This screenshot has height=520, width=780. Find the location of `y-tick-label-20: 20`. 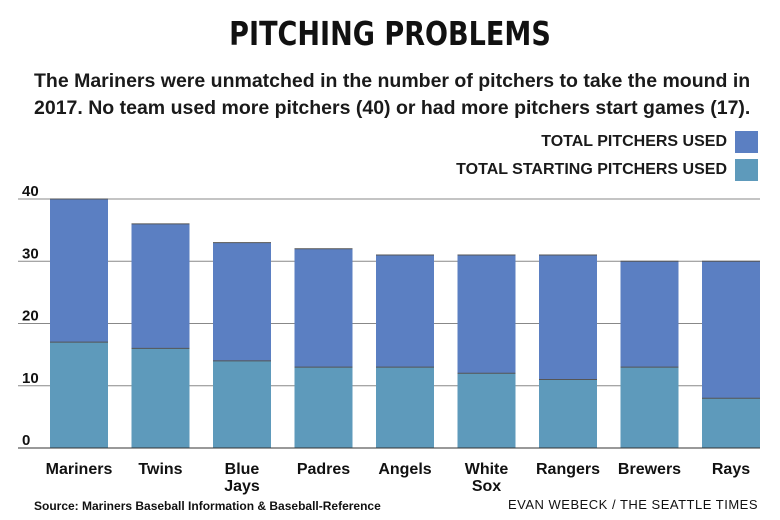

y-tick-label-20: 20 is located at coordinates (30, 316).